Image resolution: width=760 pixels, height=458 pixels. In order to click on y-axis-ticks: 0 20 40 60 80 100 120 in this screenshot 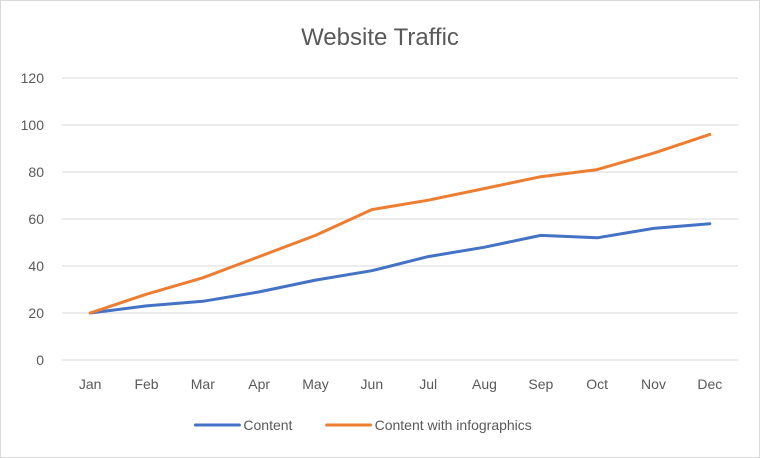, I will do `click(33, 219)`.